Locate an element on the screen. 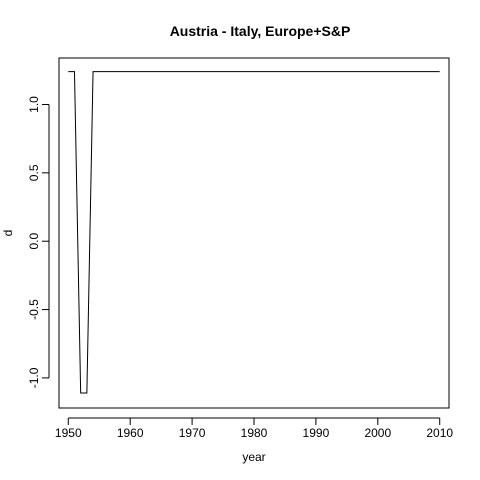 This screenshot has width=480, height=480. y-tick-label: -0.5 is located at coordinates (34, 309).